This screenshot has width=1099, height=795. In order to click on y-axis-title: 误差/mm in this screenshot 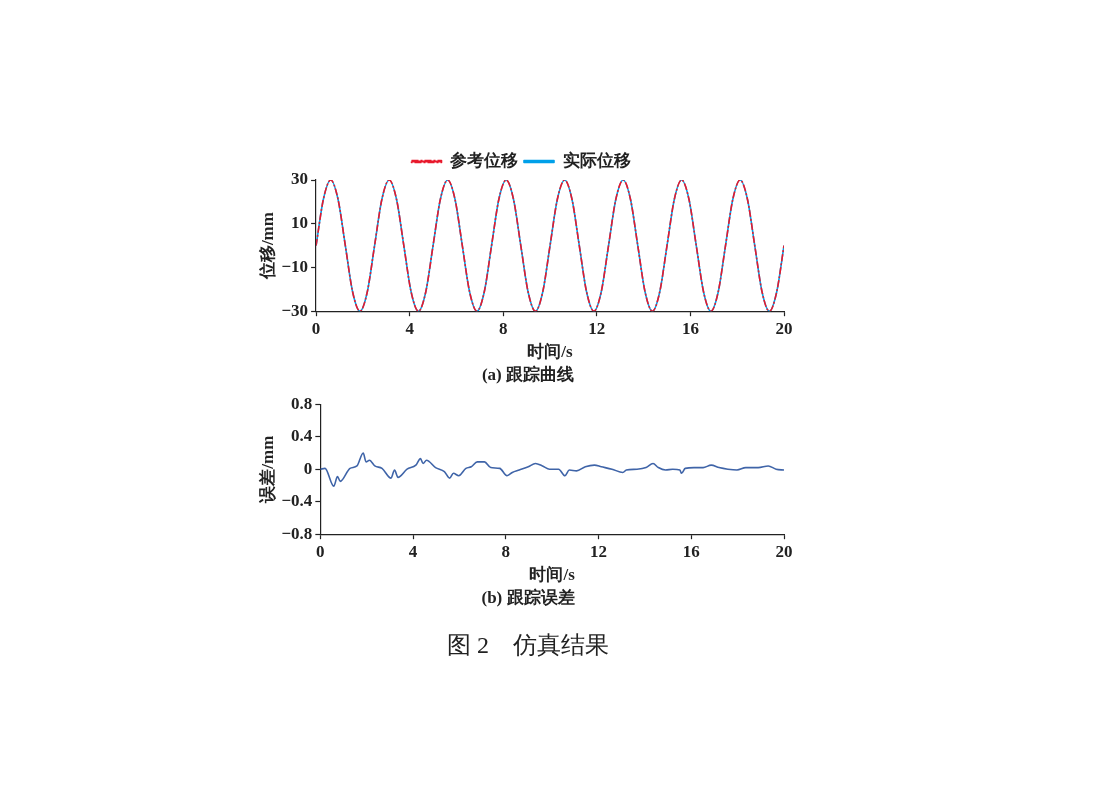, I will do `click(267, 469)`.